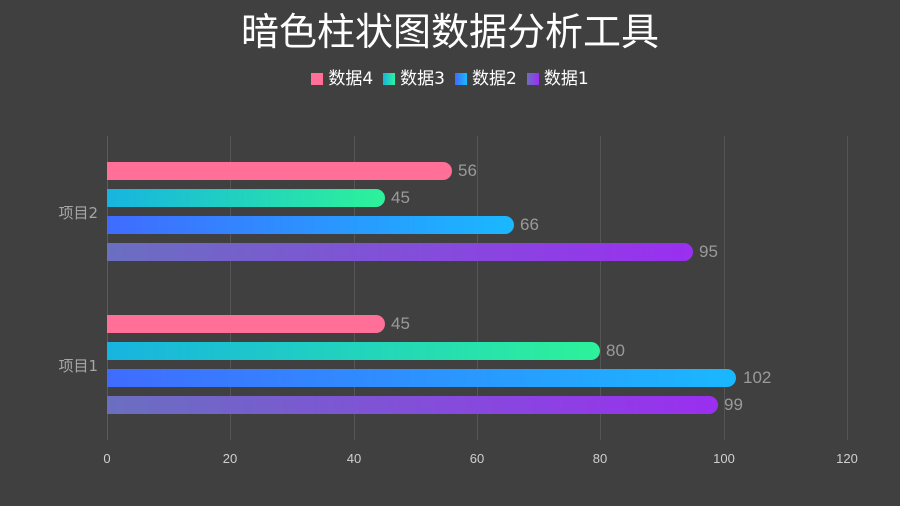 Image resolution: width=900 pixels, height=506 pixels. I want to click on legend-label: 数据4, so click(351, 79).